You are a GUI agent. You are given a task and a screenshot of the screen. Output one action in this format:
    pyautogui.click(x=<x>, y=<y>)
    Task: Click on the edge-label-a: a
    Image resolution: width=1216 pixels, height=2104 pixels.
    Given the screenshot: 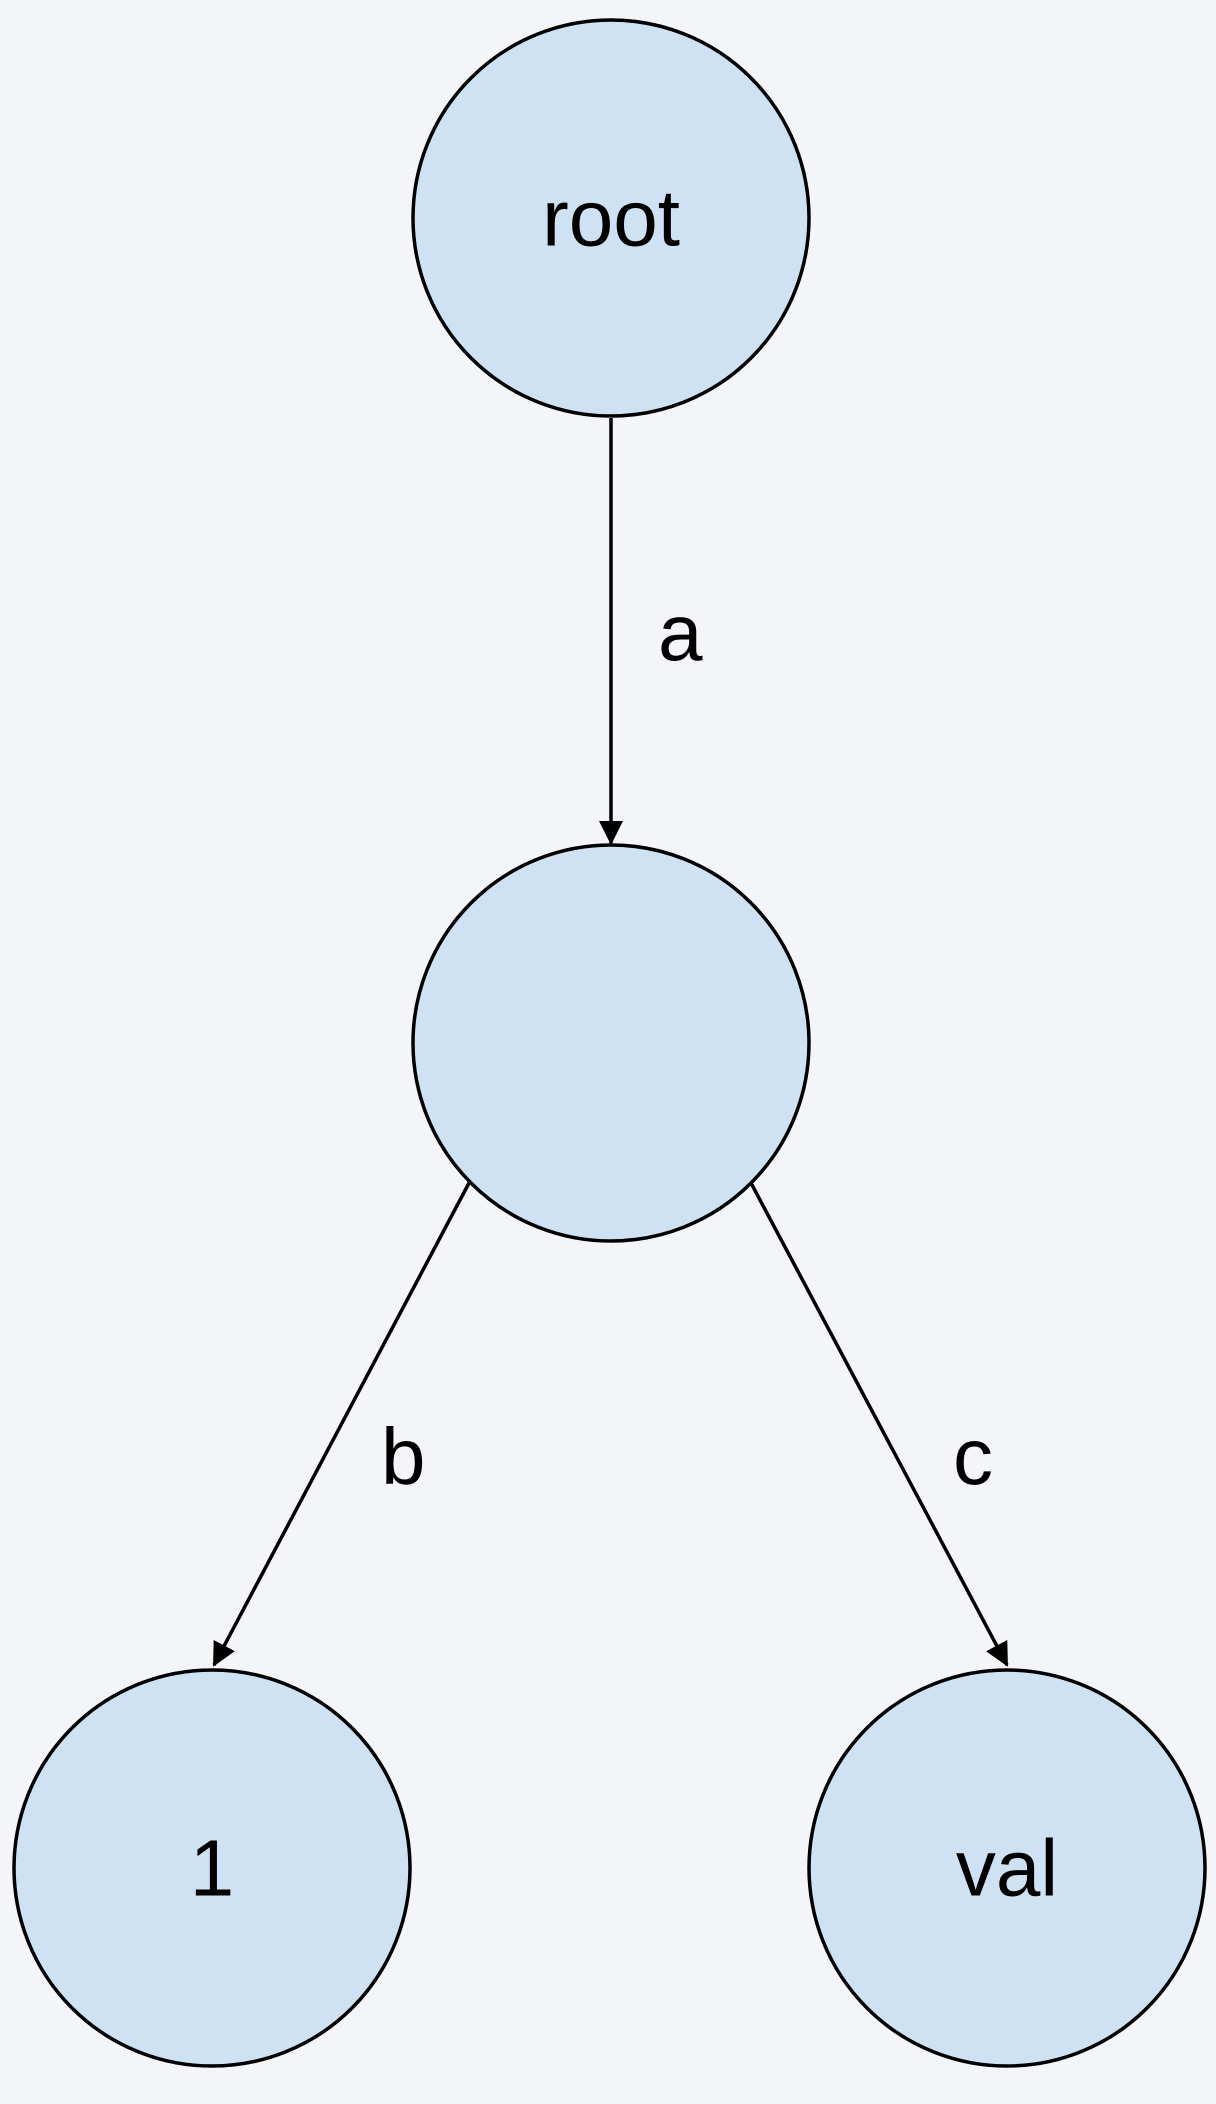 What is the action you would take?
    pyautogui.click(x=680, y=632)
    